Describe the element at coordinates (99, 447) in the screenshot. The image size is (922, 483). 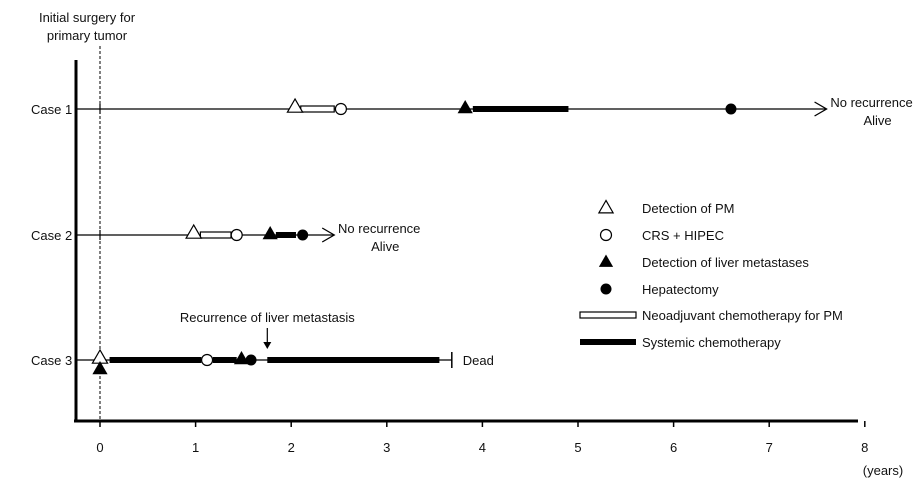
I see `x-tick-label: 0` at that location.